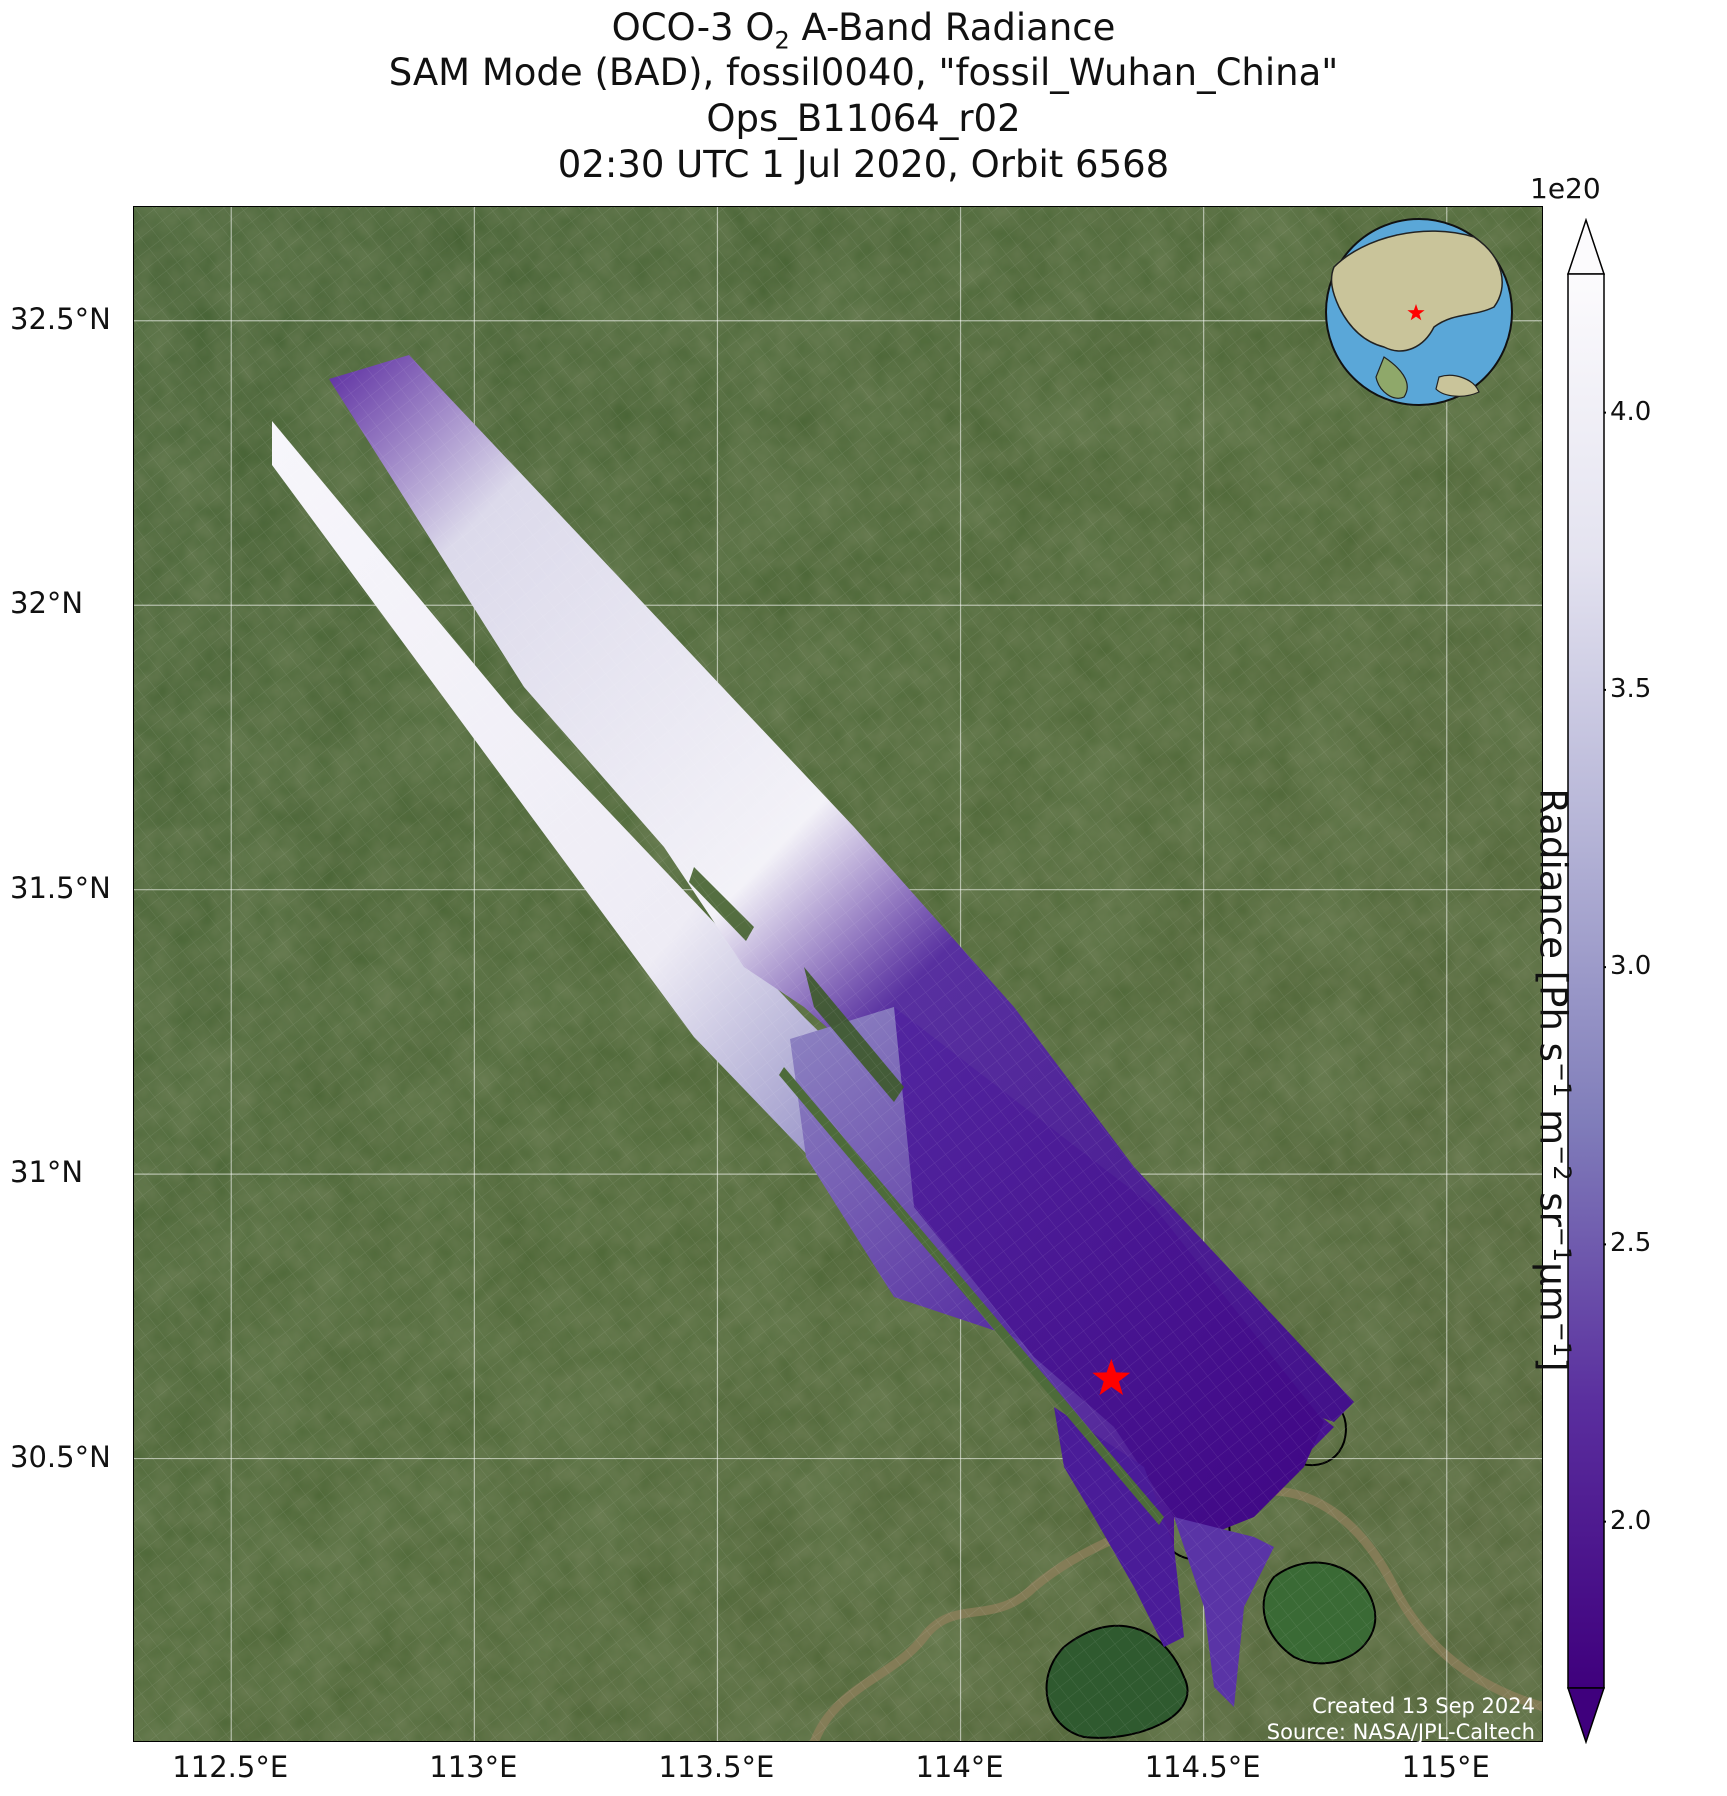 This screenshot has height=1796, width=1727. I want to click on globe-australia, so click(1457, 385).